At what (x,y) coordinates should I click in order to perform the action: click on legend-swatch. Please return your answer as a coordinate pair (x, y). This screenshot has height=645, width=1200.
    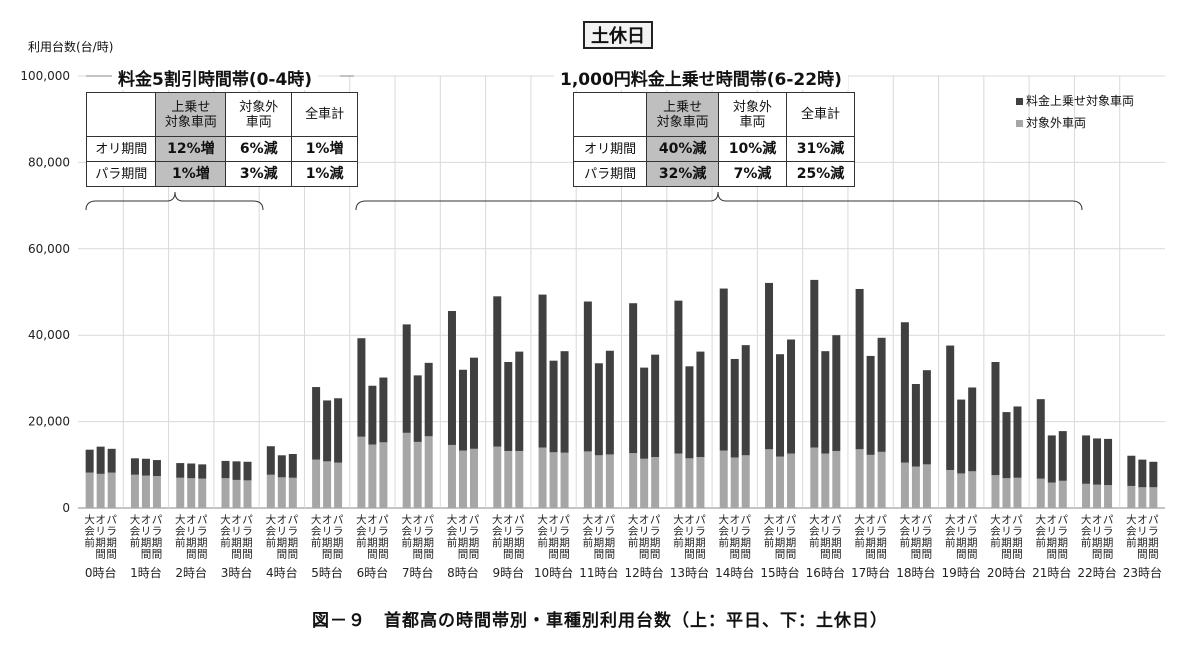
    Looking at the image, I should click on (1019, 101).